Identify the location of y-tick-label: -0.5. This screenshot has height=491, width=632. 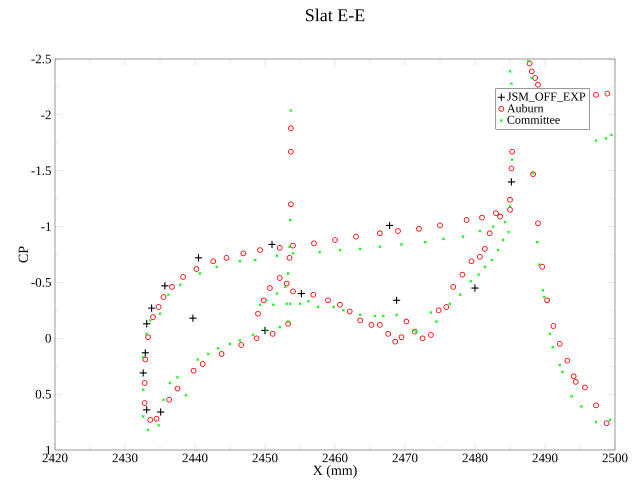
(41, 282).